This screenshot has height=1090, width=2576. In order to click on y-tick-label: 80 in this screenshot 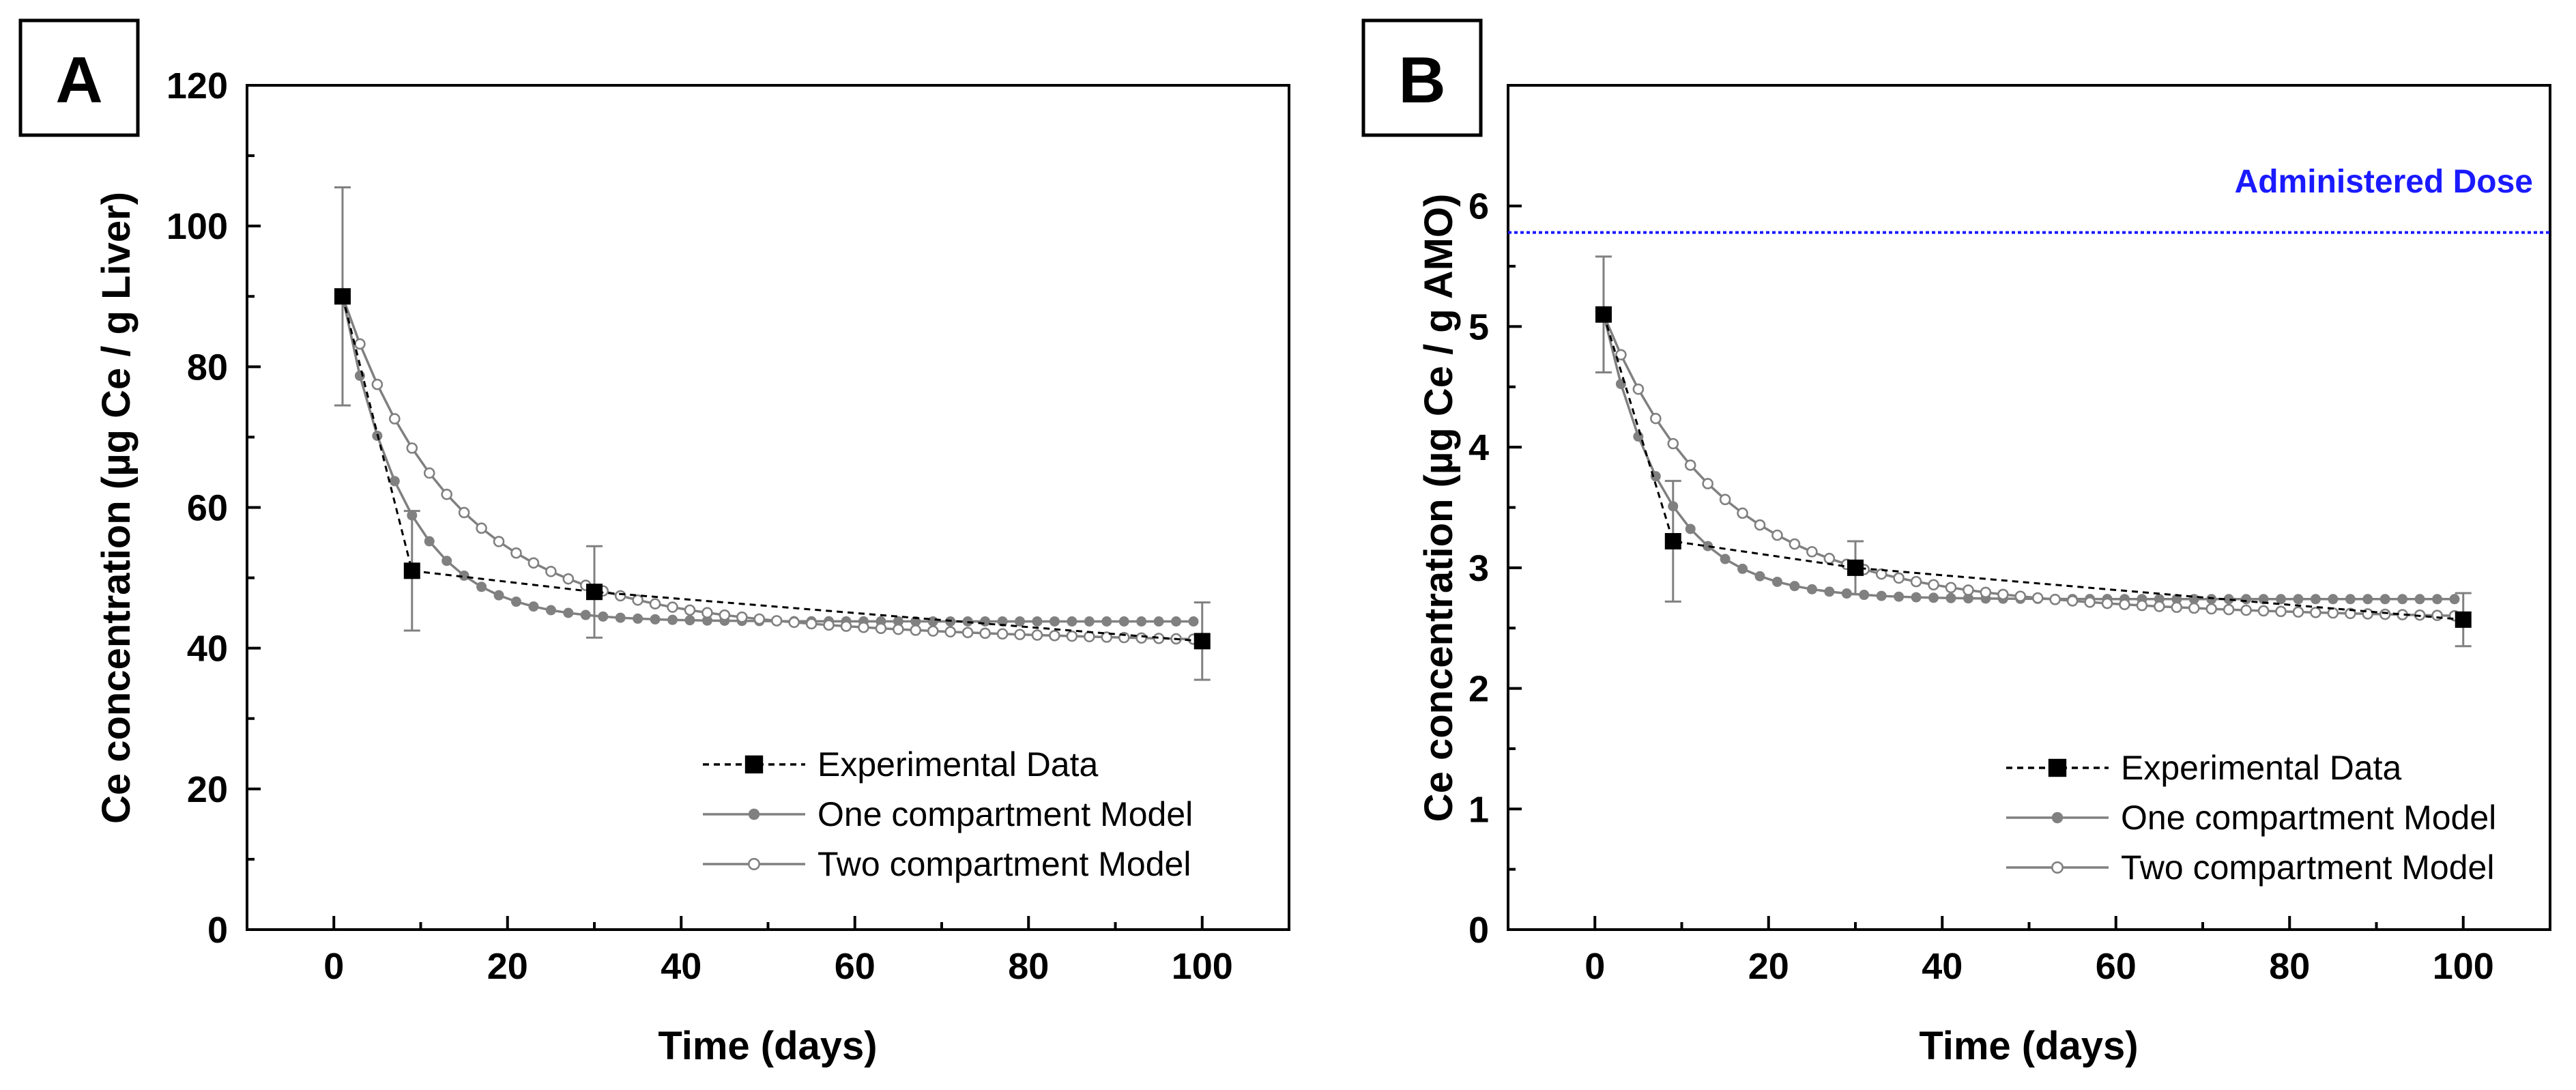, I will do `click(207, 367)`.